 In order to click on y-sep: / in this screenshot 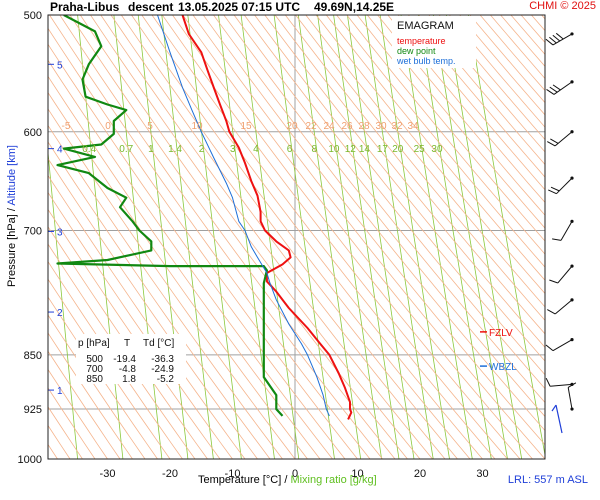, I will do `click(12, 210)`.